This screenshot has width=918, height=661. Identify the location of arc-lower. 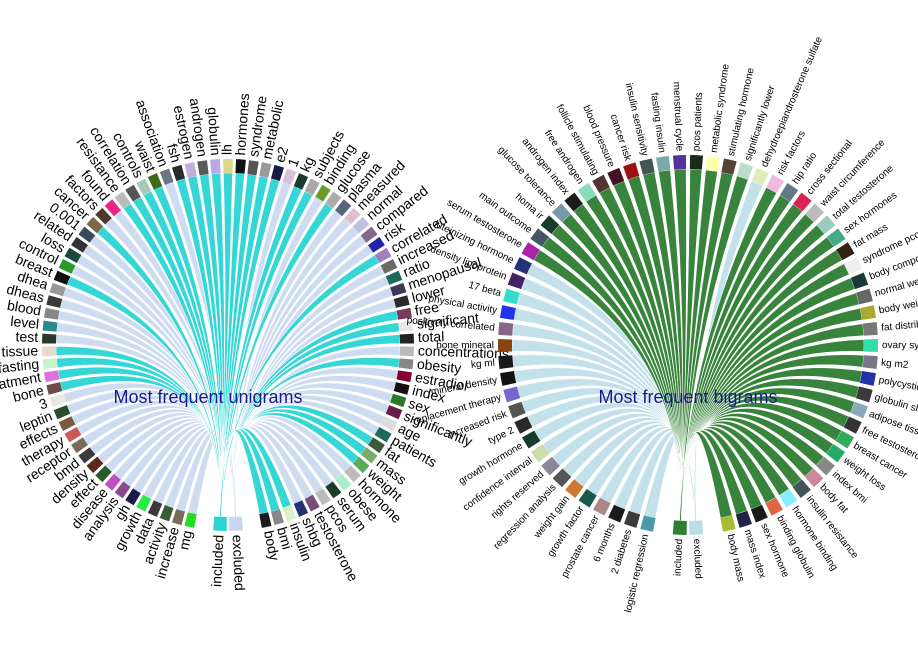
(401, 301).